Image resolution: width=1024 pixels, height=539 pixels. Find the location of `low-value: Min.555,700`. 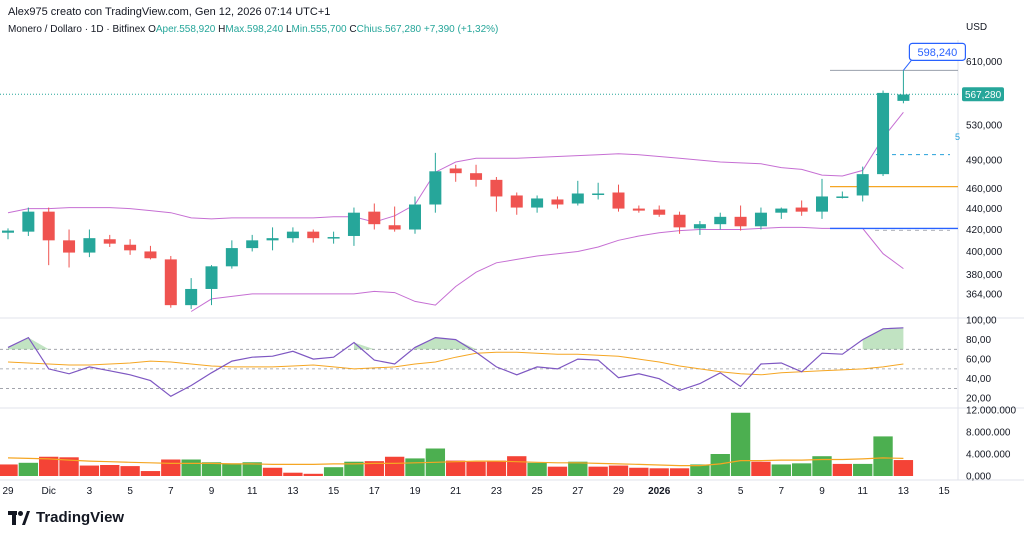

low-value: Min.555,700 is located at coordinates (319, 29).